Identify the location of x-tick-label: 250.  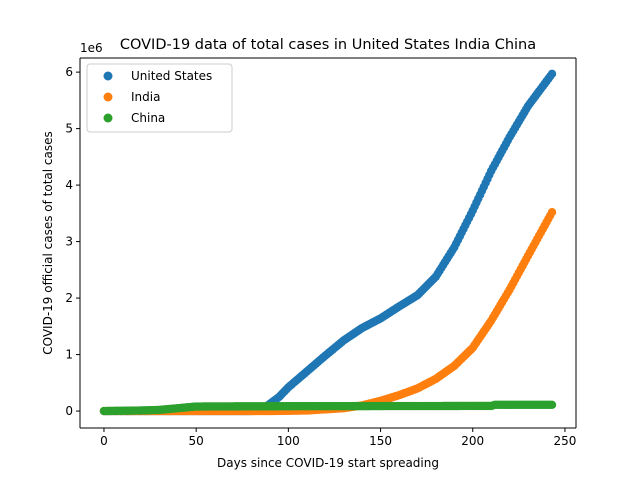
(564, 441).